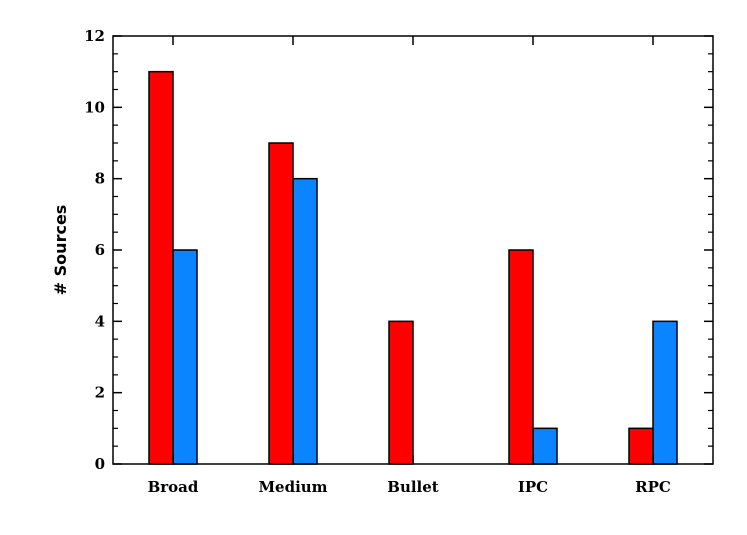 The width and height of the screenshot is (747, 535). What do you see at coordinates (100, 250) in the screenshot?
I see `y-tick-label: 6` at bounding box center [100, 250].